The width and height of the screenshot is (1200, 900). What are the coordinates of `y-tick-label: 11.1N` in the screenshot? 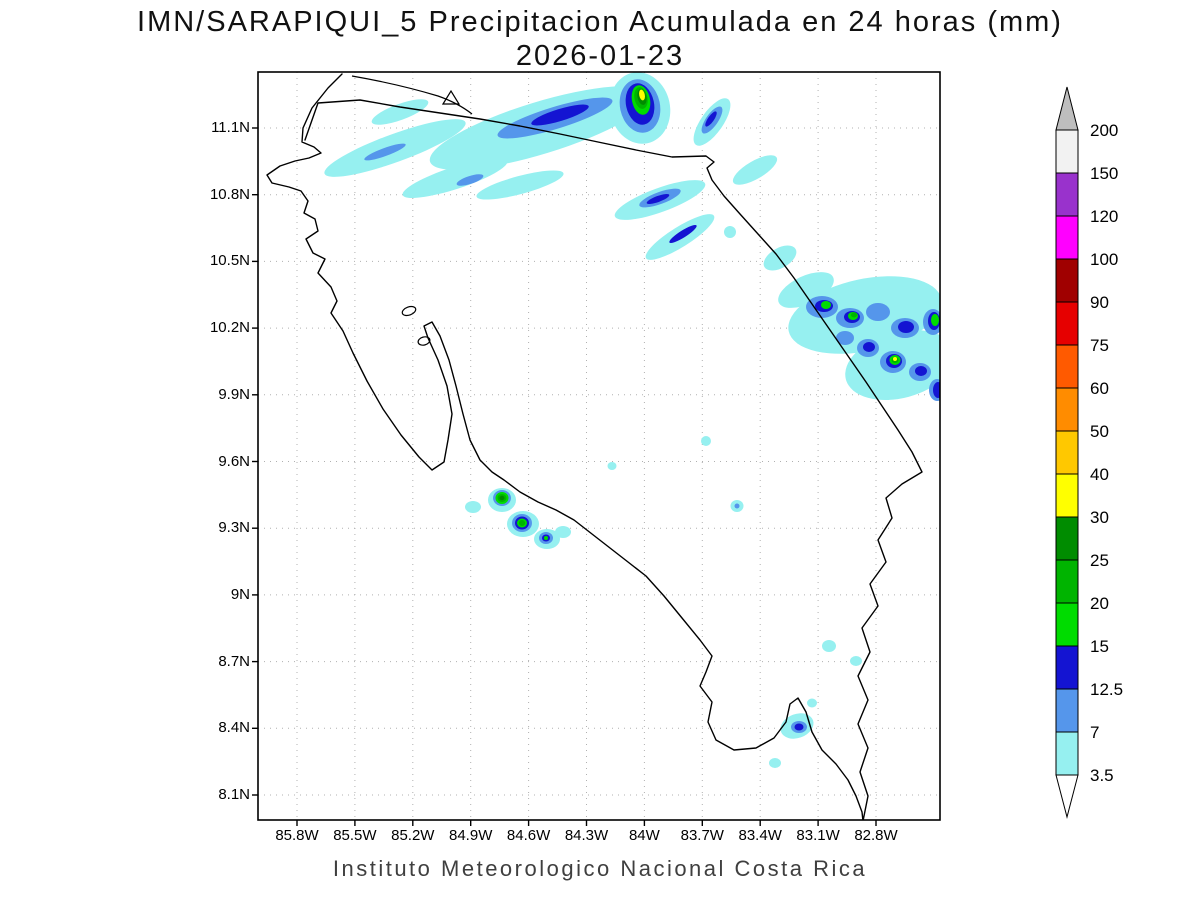 It's located at (230, 127).